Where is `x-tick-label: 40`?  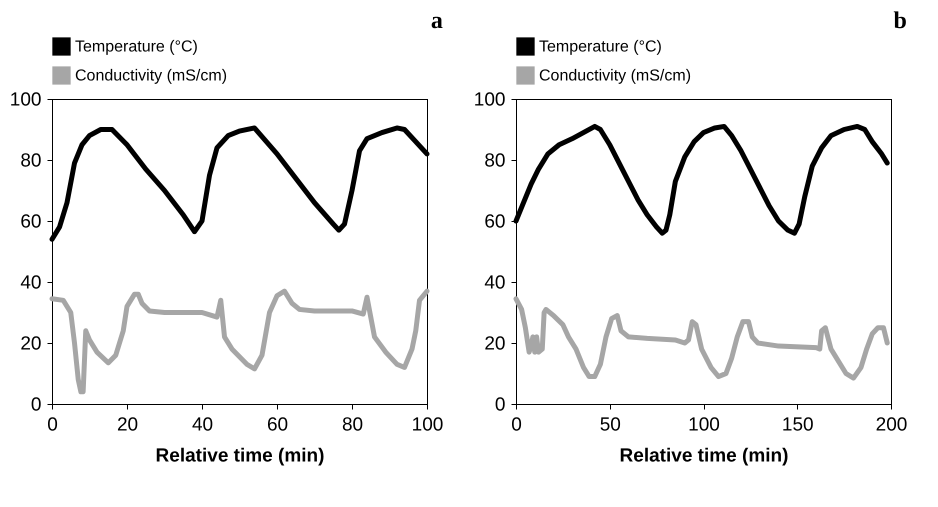 x-tick-label: 40 is located at coordinates (203, 425).